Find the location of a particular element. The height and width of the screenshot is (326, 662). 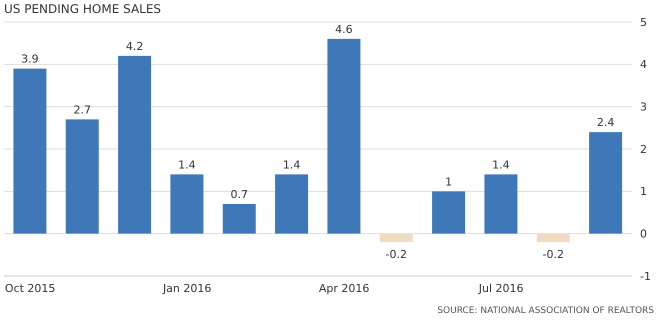

y-tick-label: 0 is located at coordinates (643, 234).